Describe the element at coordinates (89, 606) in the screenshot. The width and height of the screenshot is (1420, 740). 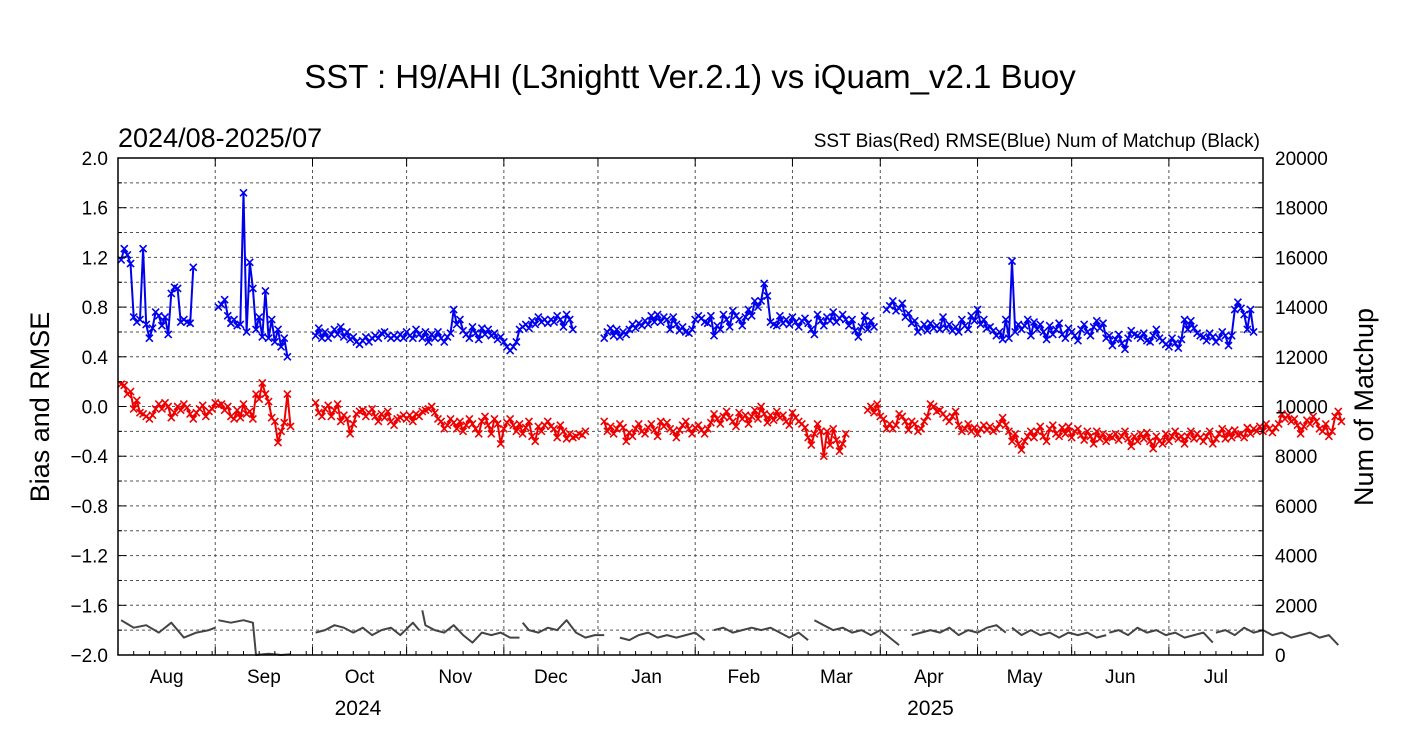
I see `y-left-tick-label: −1.6` at that location.